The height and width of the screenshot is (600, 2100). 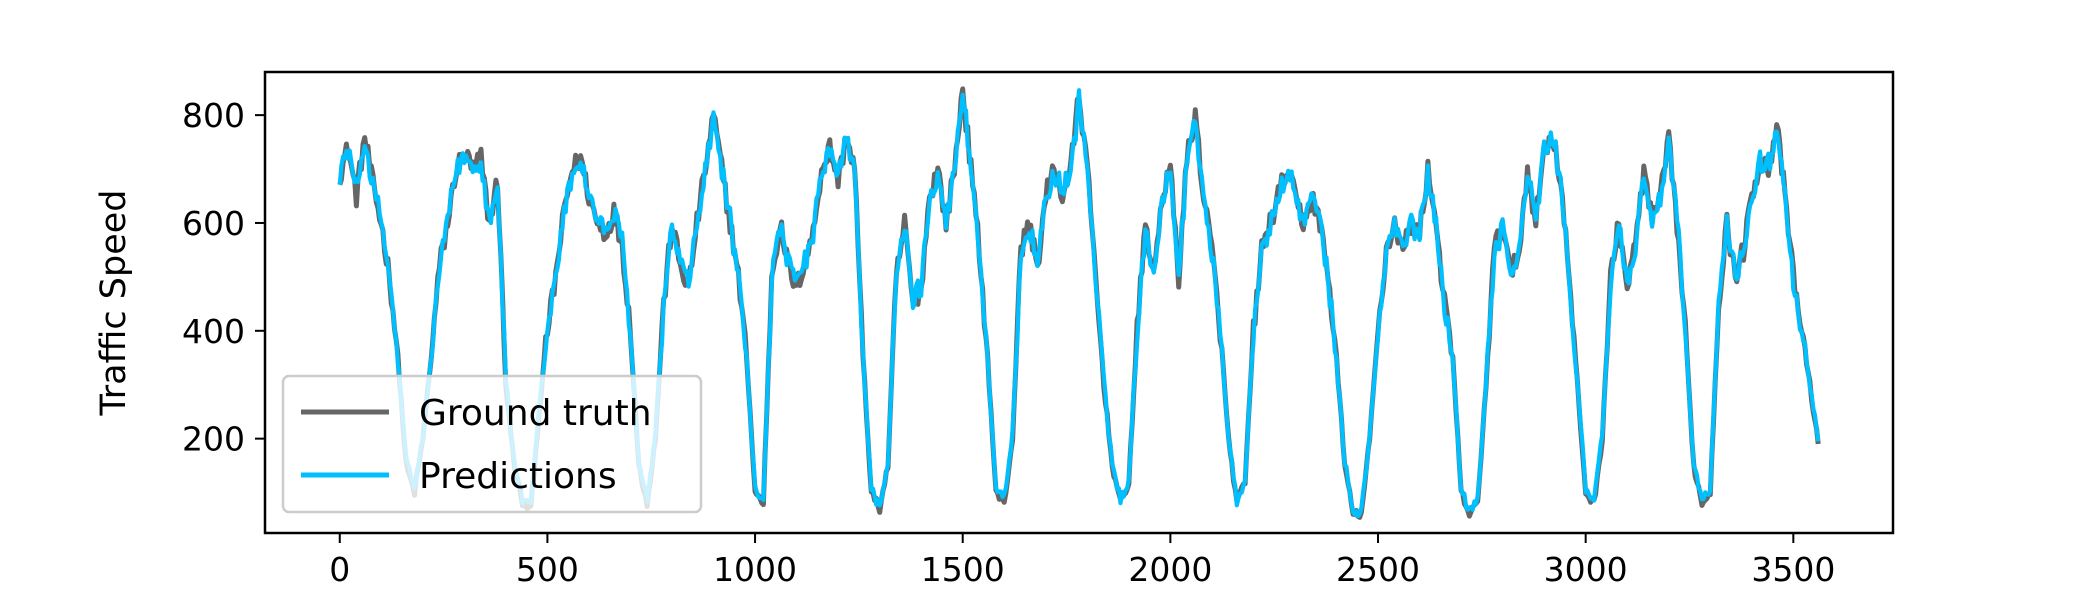 What do you see at coordinates (1586, 569) in the screenshot?
I see `x-tick-label: 3000` at bounding box center [1586, 569].